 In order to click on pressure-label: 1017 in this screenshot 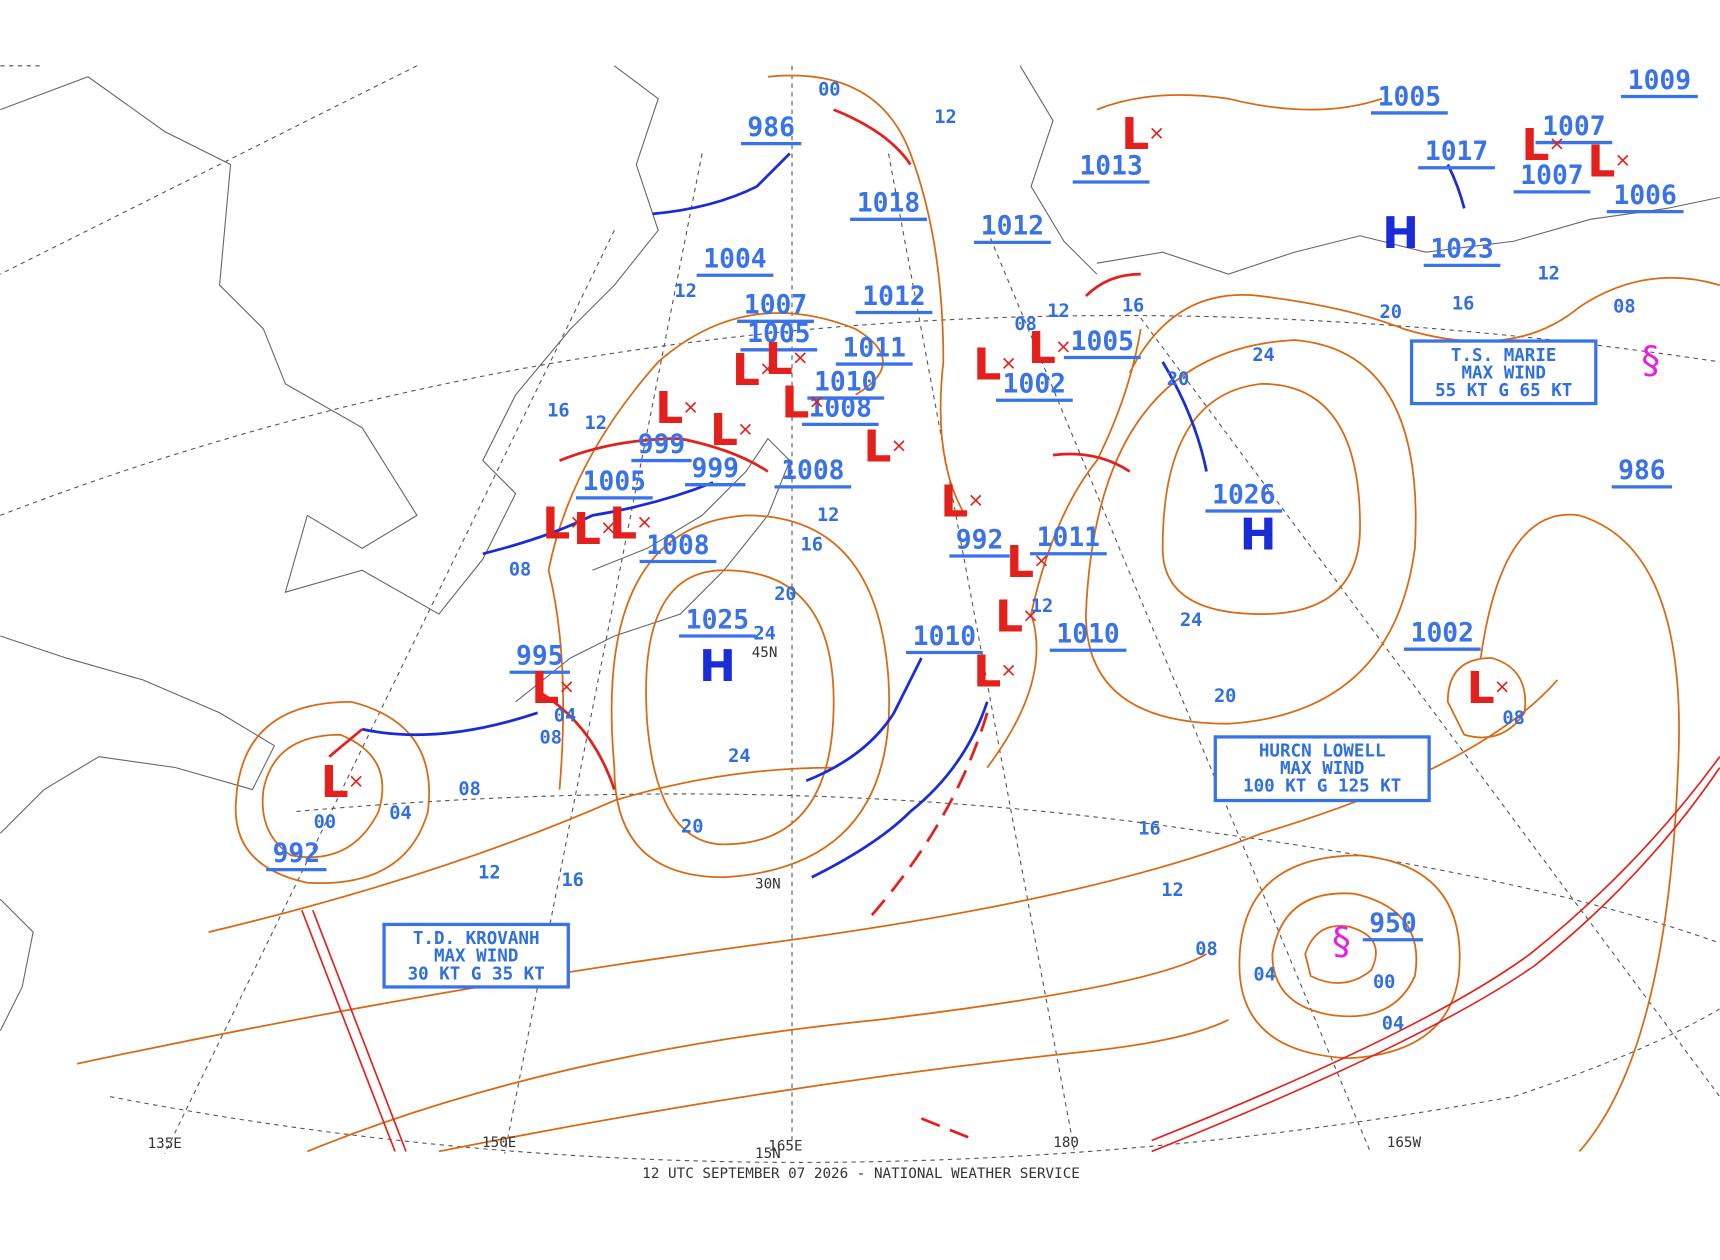, I will do `click(1456, 152)`.